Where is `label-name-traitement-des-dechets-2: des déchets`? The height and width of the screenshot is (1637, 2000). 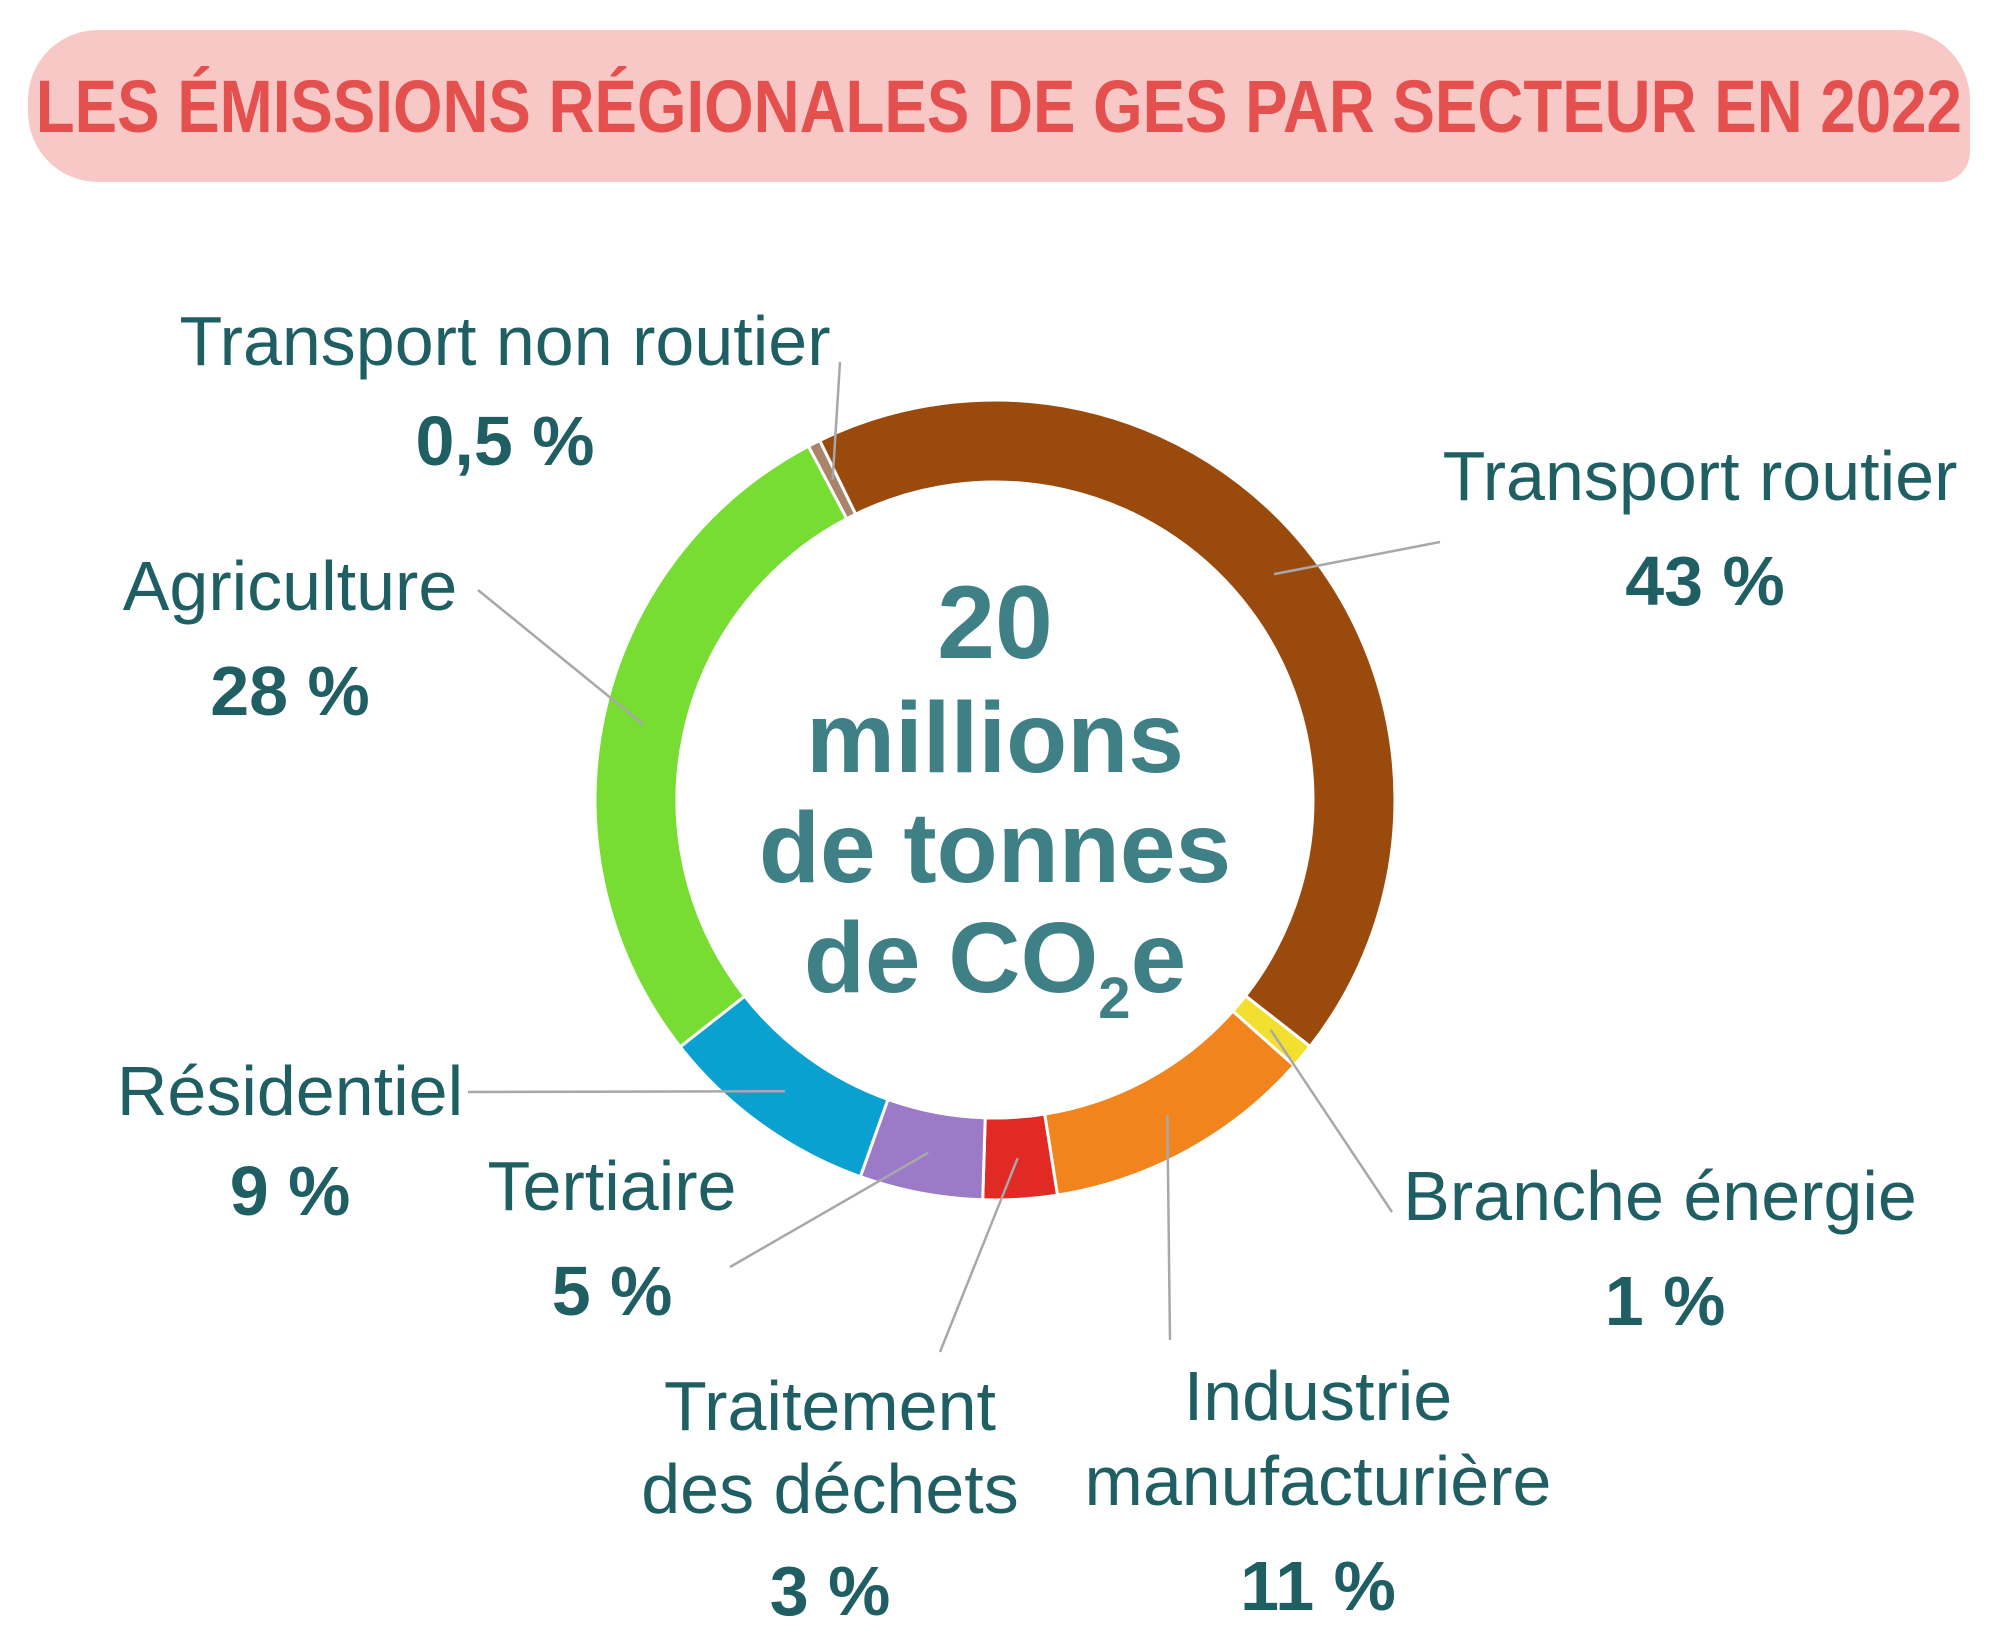 label-name-traitement-des-dechets-2: des déchets is located at coordinates (829, 1489).